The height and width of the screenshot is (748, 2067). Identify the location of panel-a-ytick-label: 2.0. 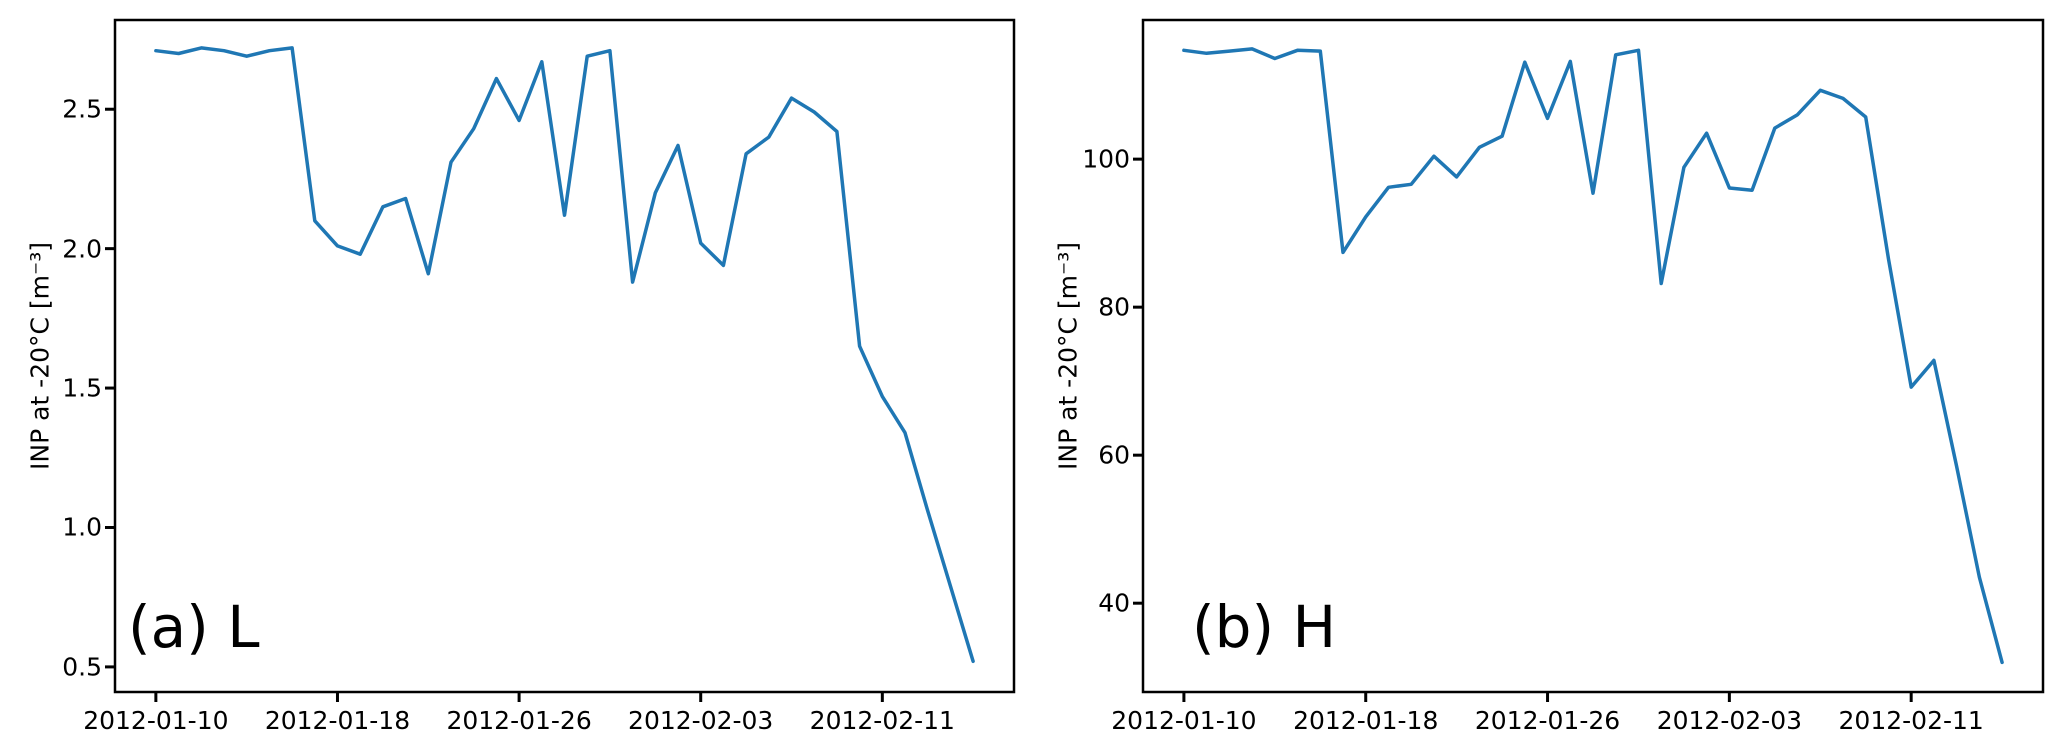
(82, 249).